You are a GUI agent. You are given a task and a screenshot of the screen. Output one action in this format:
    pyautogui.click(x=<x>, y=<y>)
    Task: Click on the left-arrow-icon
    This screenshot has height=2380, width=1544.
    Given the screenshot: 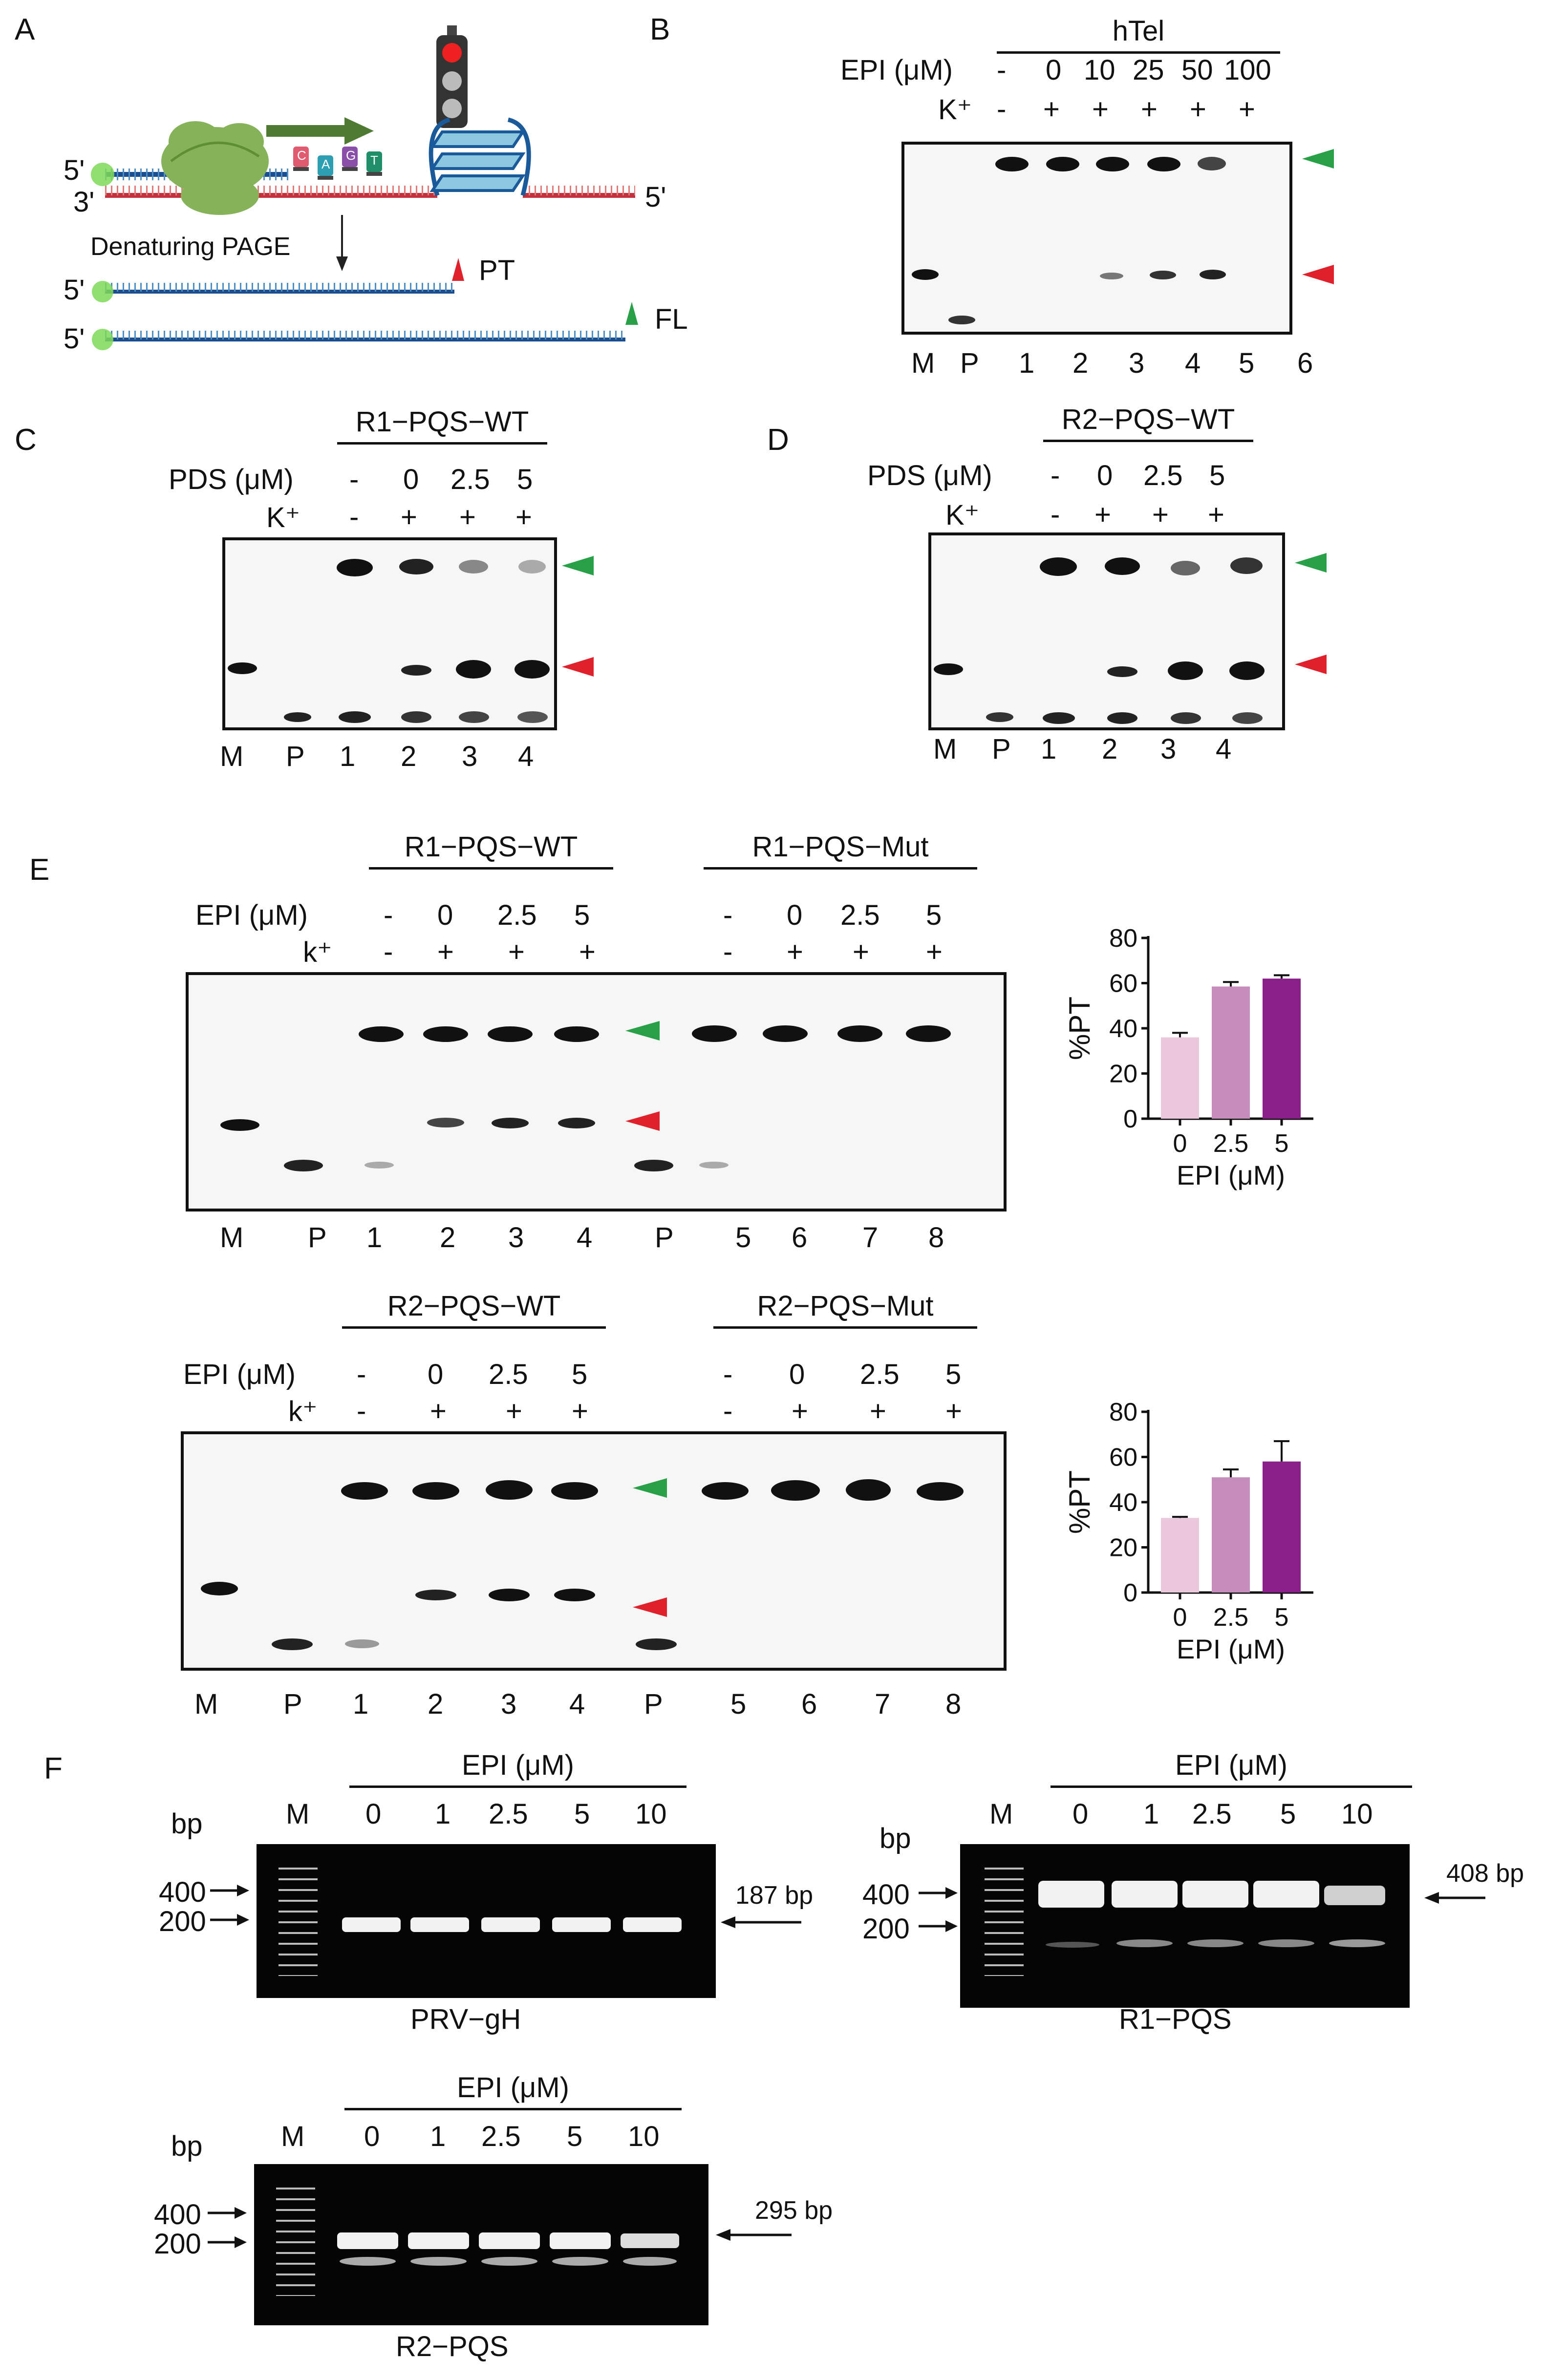 What is the action you would take?
    pyautogui.click(x=754, y=2235)
    